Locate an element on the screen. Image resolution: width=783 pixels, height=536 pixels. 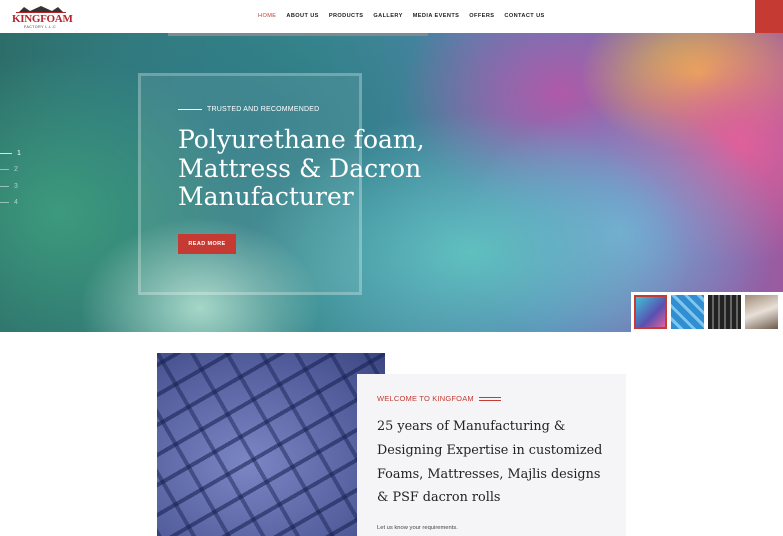
headline-line: Polyurethane foam, is located at coordinates (301, 139).